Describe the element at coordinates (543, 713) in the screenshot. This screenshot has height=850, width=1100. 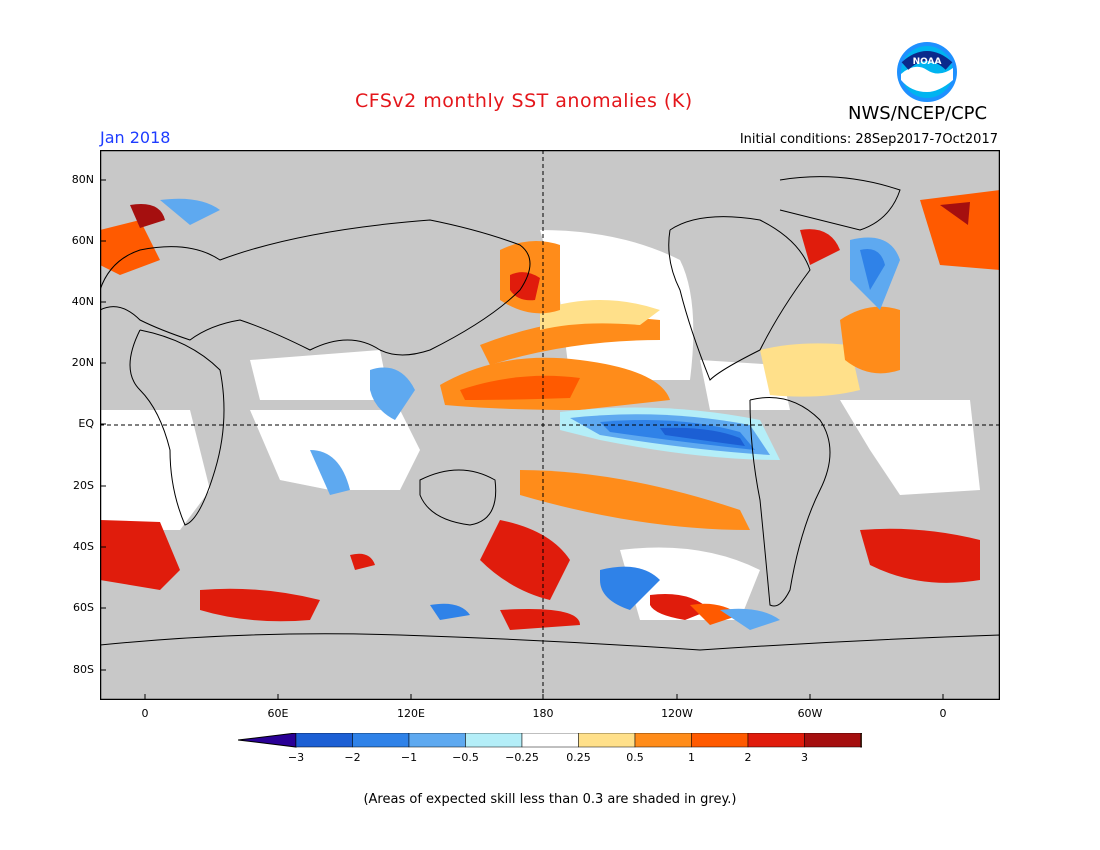
I see `lon-label: 180` at that location.